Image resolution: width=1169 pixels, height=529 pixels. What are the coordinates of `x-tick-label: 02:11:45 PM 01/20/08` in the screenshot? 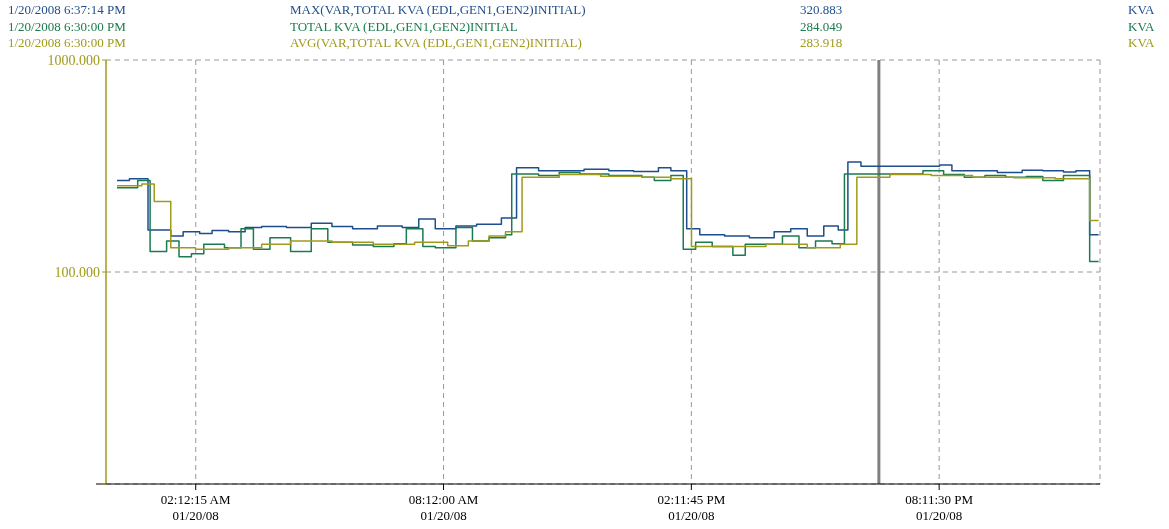 It's located at (691, 507).